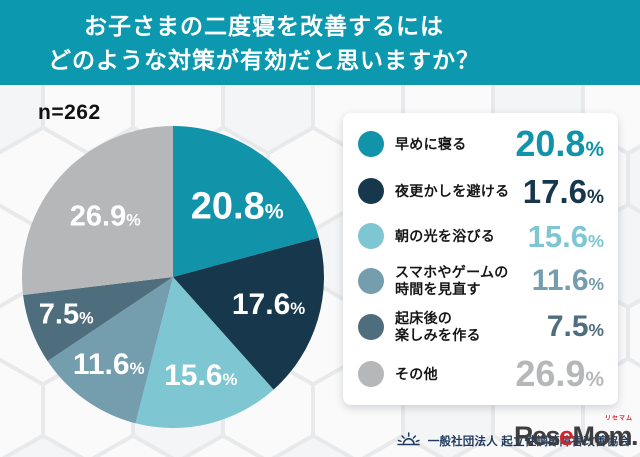  Describe the element at coordinates (445, 235) in the screenshot. I see `legend-label: 朝の光を浴びる` at that location.